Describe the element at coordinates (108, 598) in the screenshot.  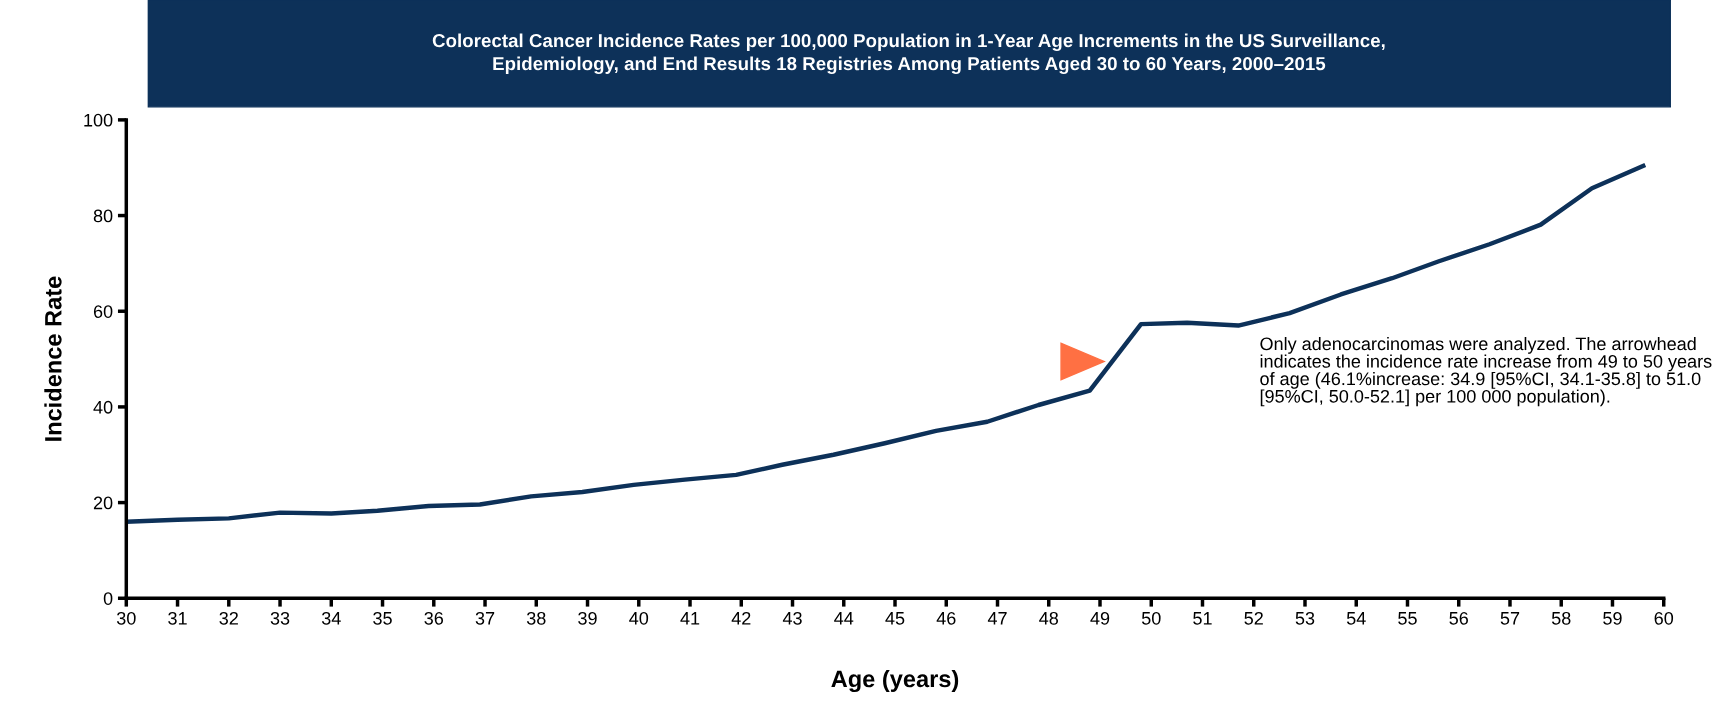
I see `y-tick-label: 0` at that location.